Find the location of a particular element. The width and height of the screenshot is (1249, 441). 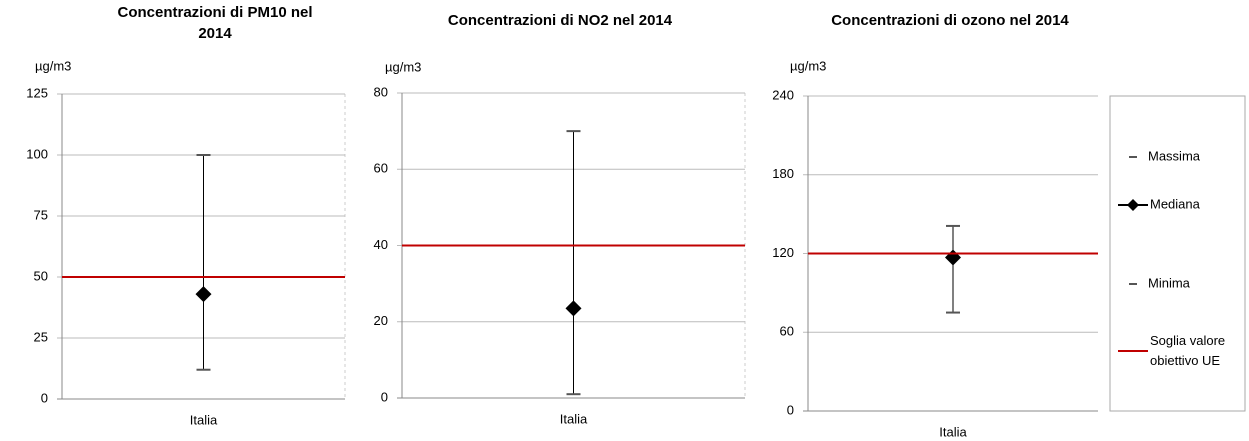

y-tick-label: 180 is located at coordinates (783, 173).